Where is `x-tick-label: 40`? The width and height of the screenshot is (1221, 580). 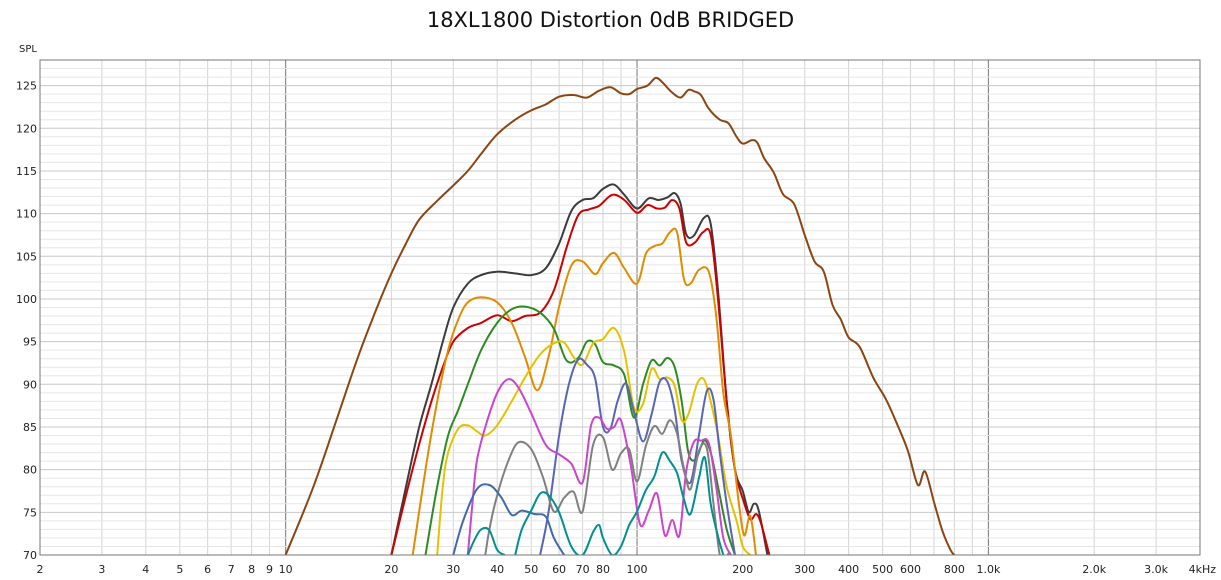
x-tick-label: 40 is located at coordinates (497, 569).